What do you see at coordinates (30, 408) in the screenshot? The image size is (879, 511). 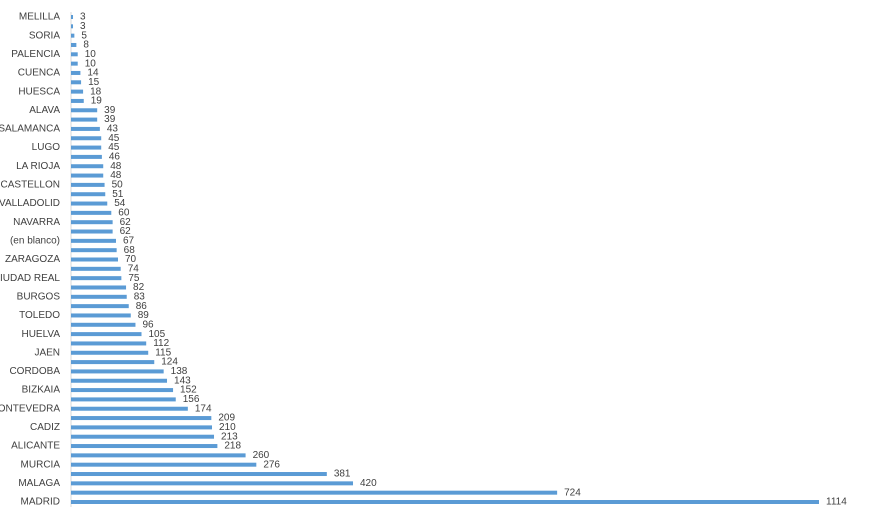 I see `y-tick-label: PONTEVEDRA` at bounding box center [30, 408].